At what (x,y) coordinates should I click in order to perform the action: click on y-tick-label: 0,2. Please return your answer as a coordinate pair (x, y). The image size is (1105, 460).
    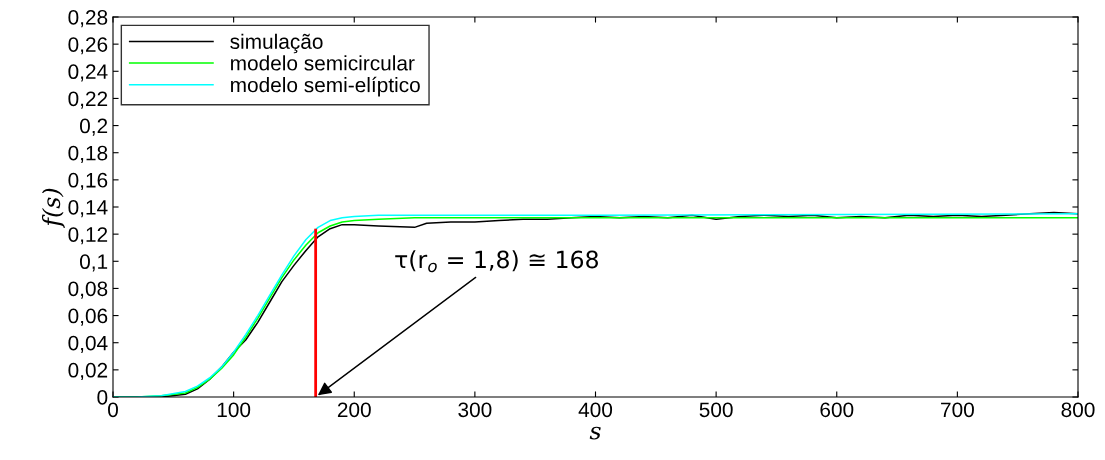
    Looking at the image, I should click on (93, 127).